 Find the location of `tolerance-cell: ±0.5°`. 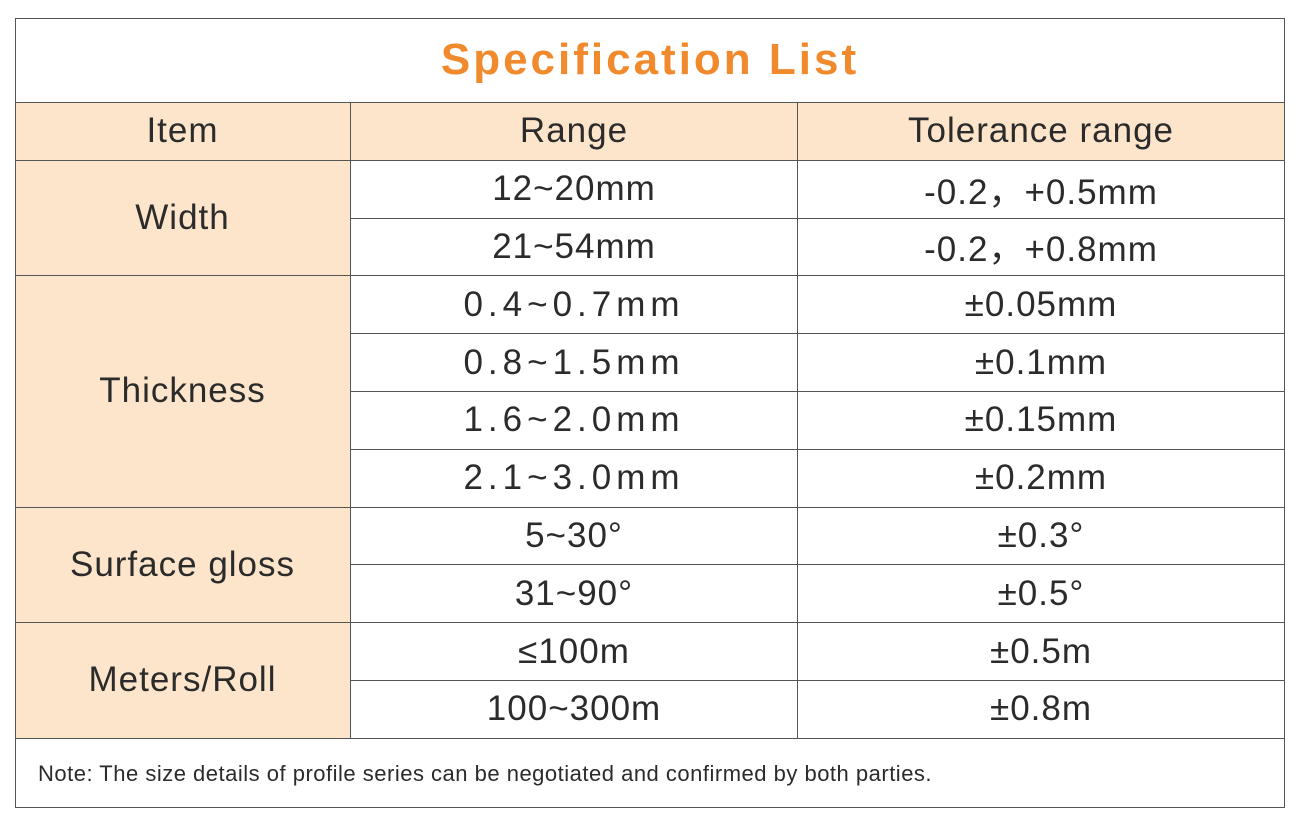

tolerance-cell: ±0.5° is located at coordinates (1041, 594).